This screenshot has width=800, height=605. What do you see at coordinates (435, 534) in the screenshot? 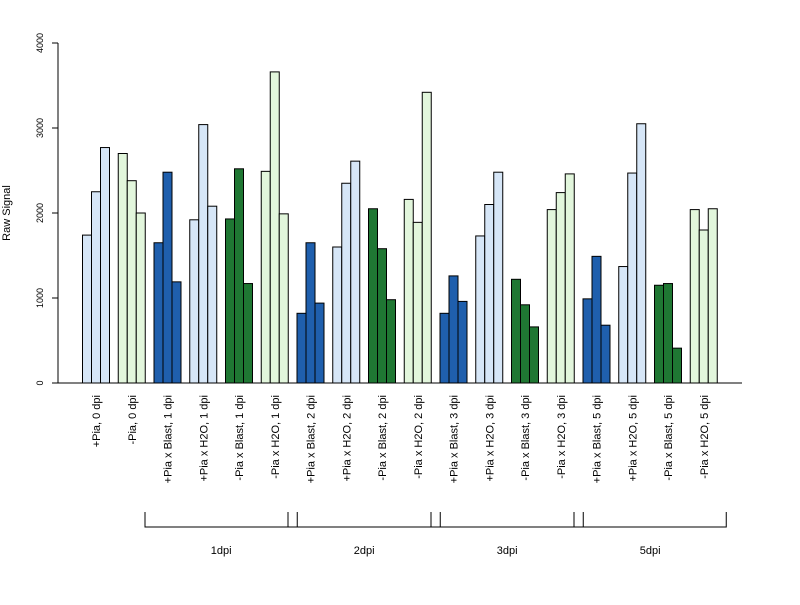
I see `group-brackets: 1dpi 2dpi 3dpi 5dpi` at bounding box center [435, 534].